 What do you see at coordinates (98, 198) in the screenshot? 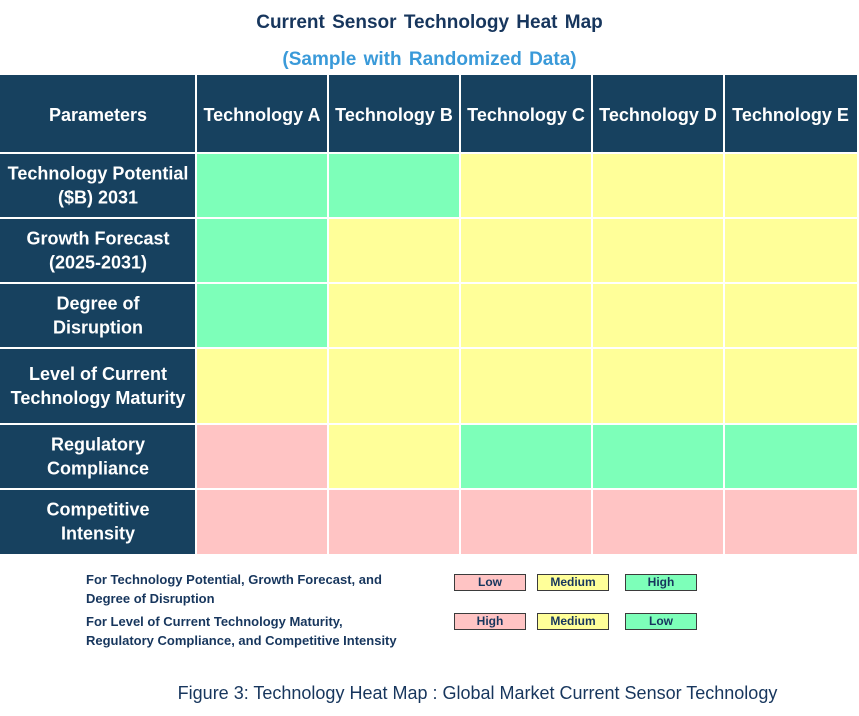
I see `row-header-label-line-2: ($B) 2031` at bounding box center [98, 198].